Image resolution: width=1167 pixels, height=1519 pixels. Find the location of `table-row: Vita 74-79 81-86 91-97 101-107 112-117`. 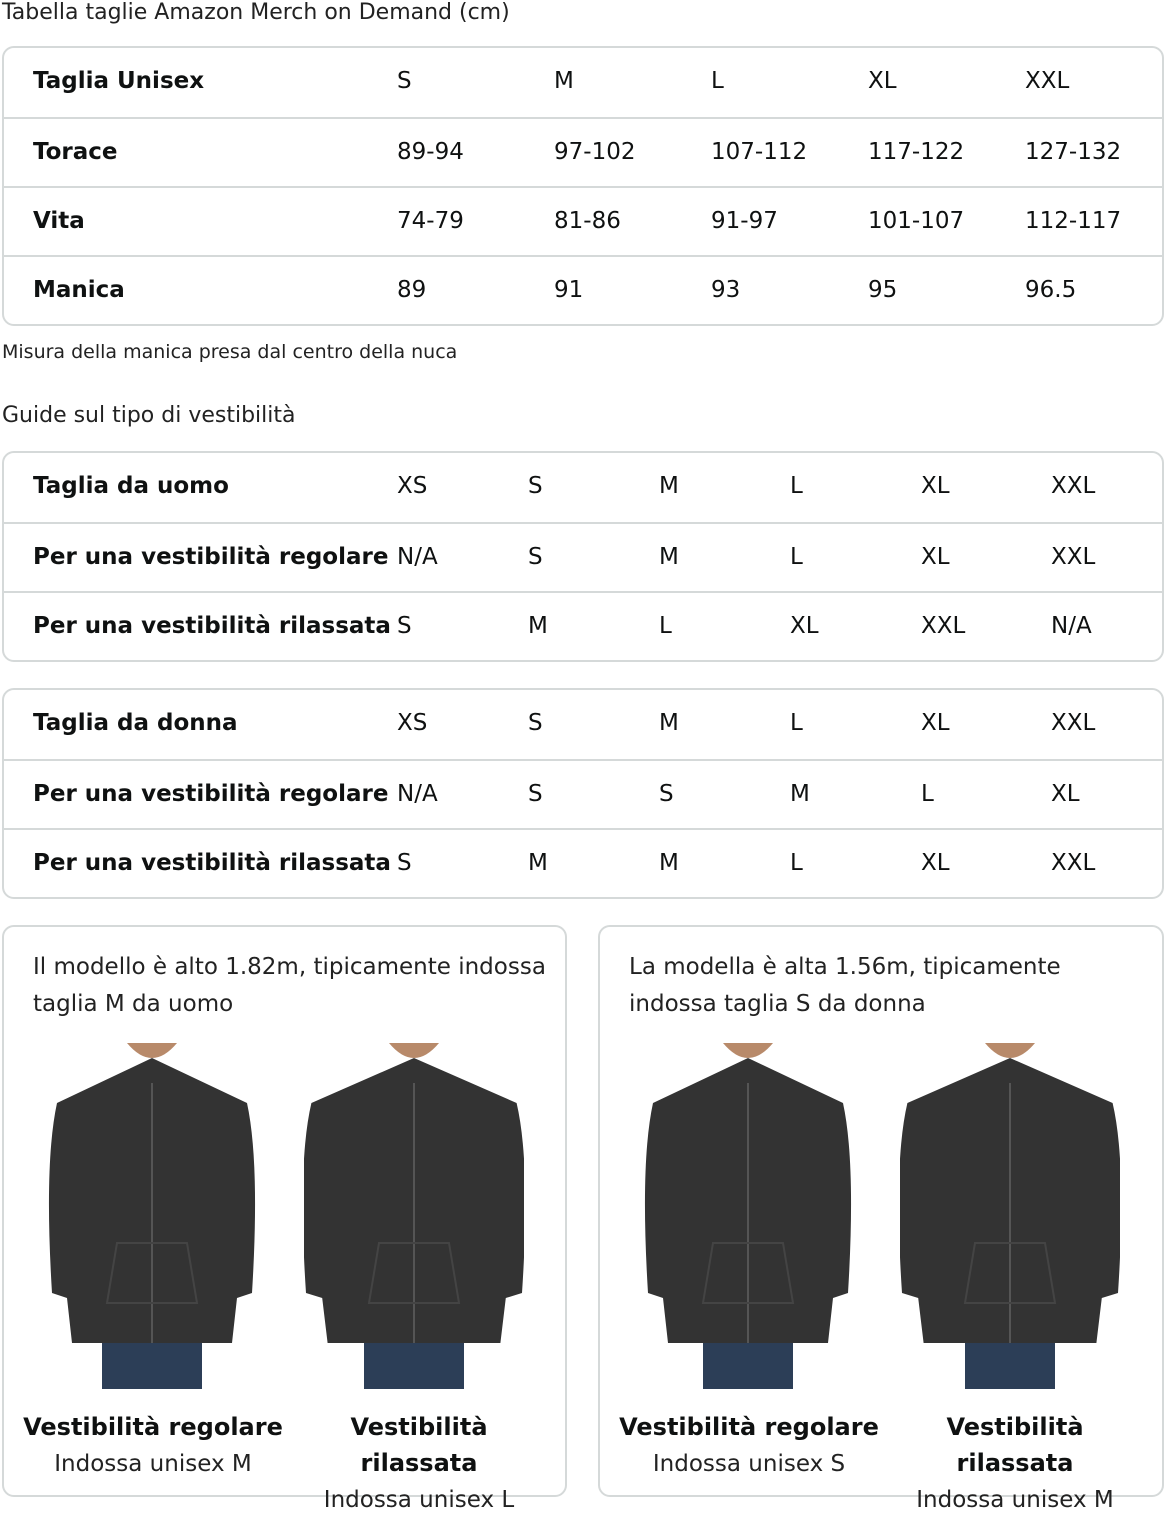

table-row: Vita 74-79 81-86 91-97 101-107 112-117 is located at coordinates (583, 220).